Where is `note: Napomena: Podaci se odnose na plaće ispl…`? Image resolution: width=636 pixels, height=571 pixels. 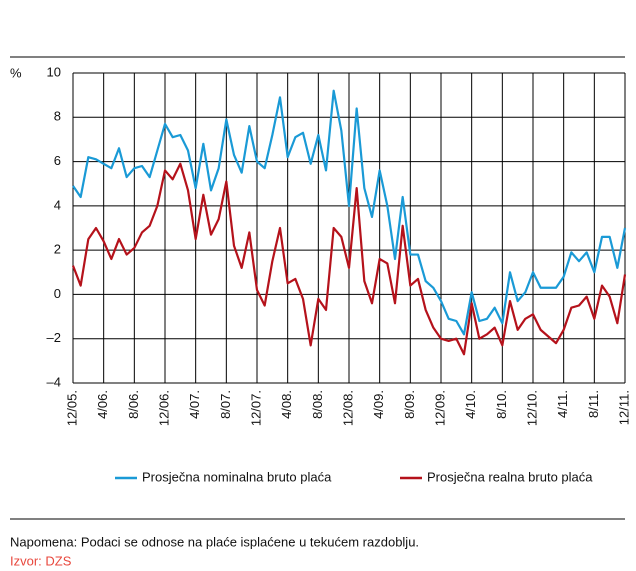
note: Napomena: Podaci se odnose na plaće ispl… is located at coordinates (214, 541).